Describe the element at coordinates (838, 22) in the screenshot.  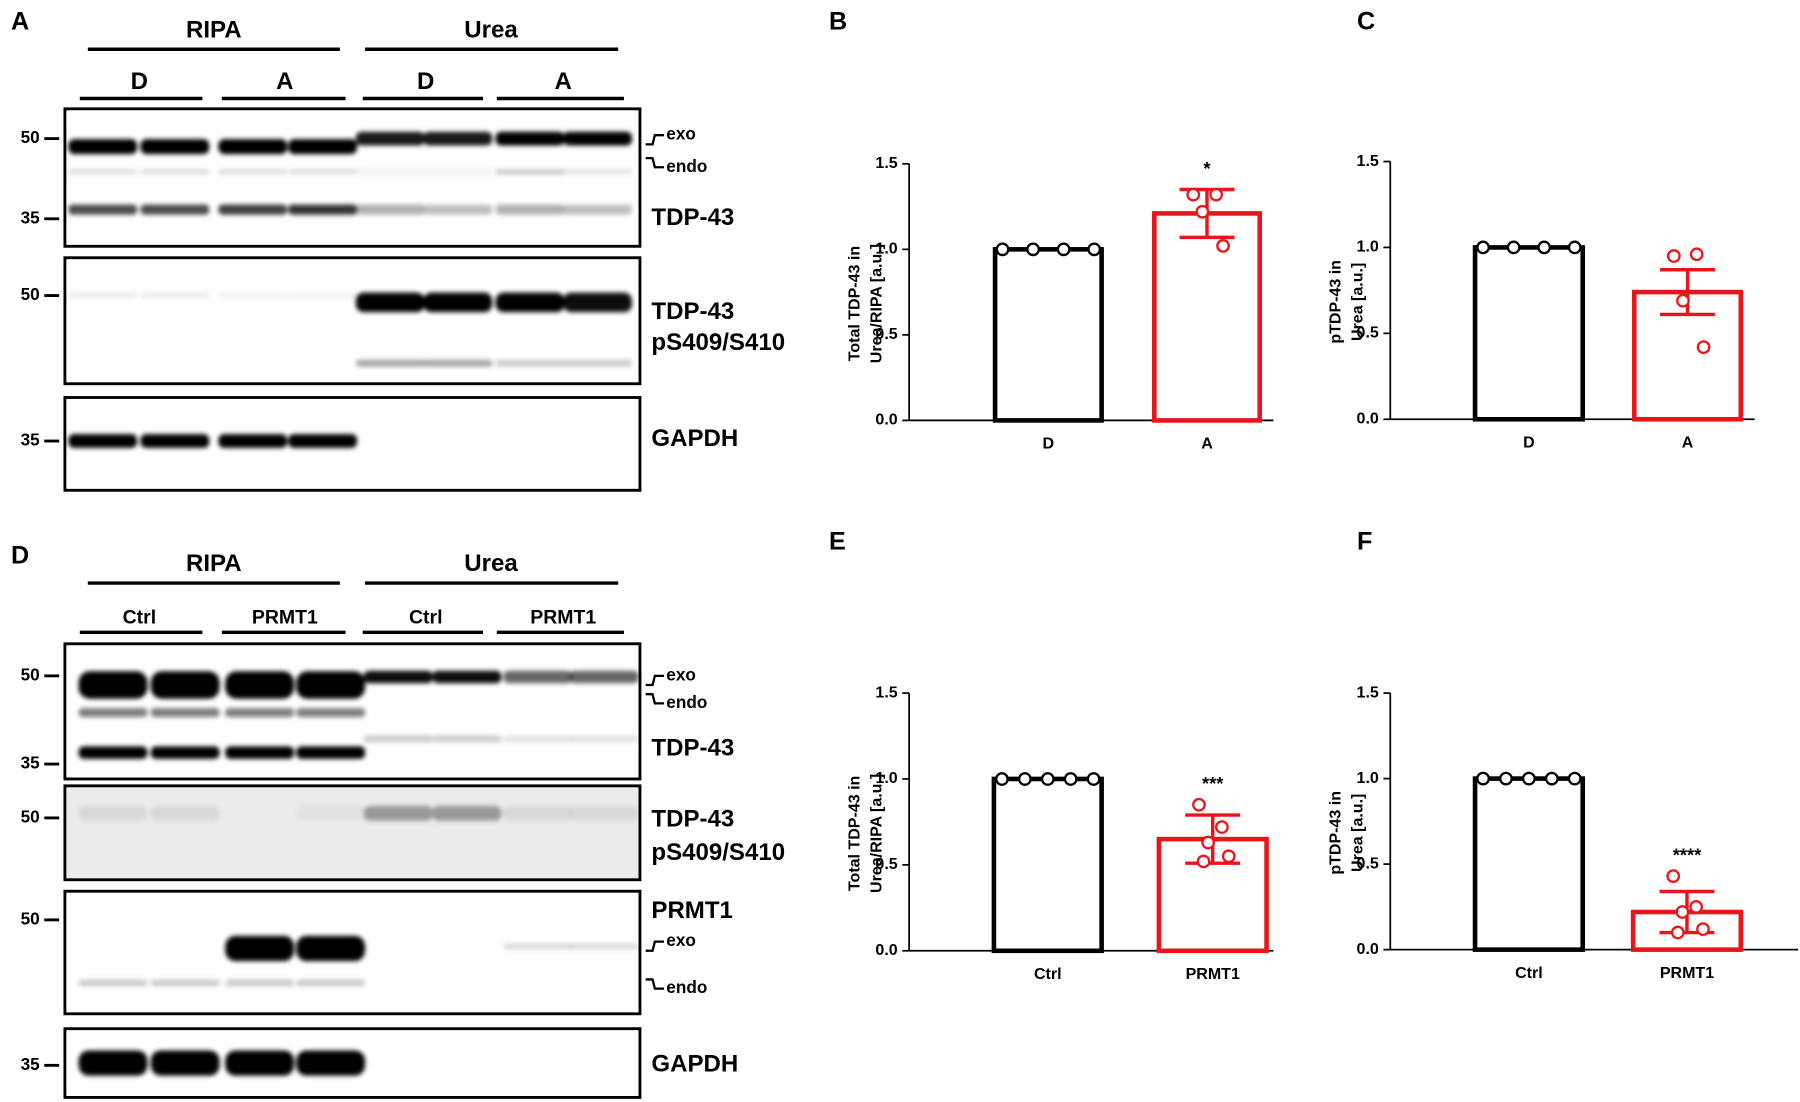
I see `panel-letter: B` at that location.